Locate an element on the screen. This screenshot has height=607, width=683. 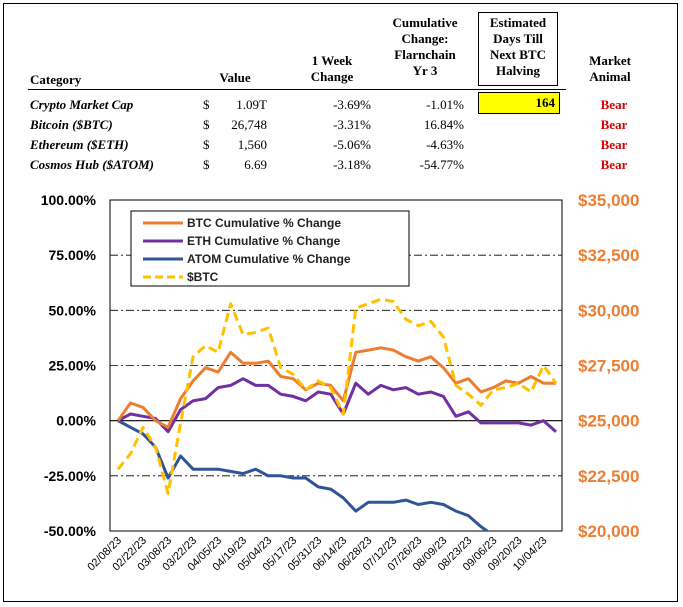
left-axis-tick-label: -50.00% is located at coordinates (70, 531).